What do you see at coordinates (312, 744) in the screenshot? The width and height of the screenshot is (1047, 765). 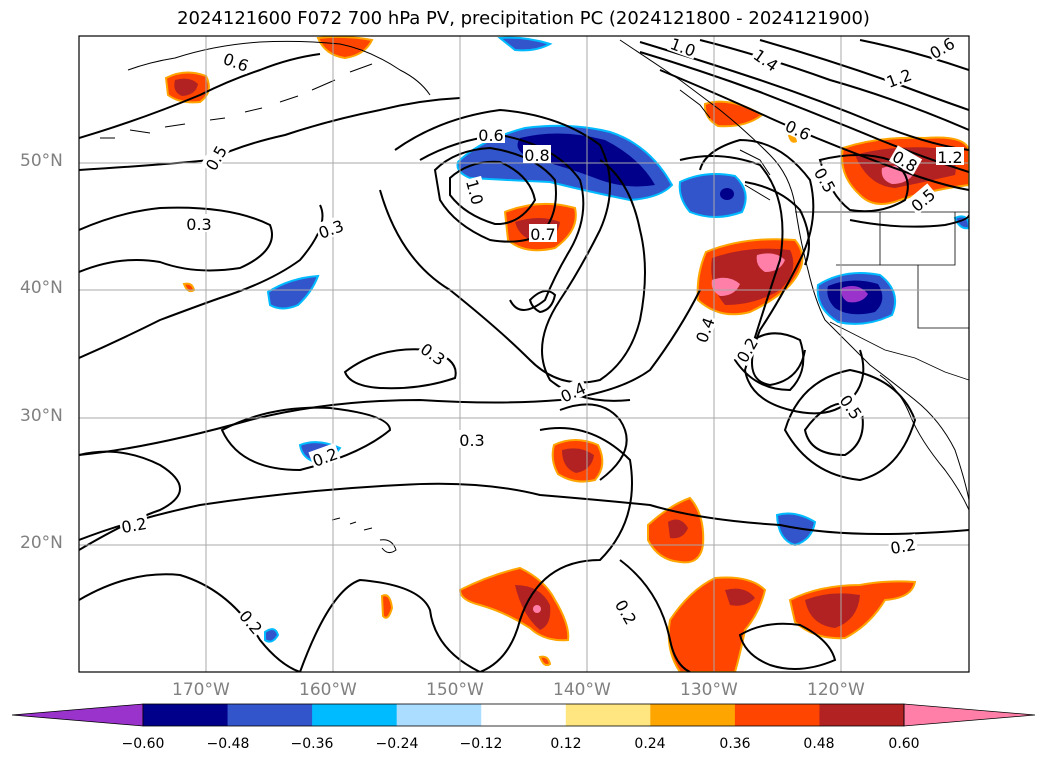 I see `colorbar-tick-label: −0.36` at bounding box center [312, 744].